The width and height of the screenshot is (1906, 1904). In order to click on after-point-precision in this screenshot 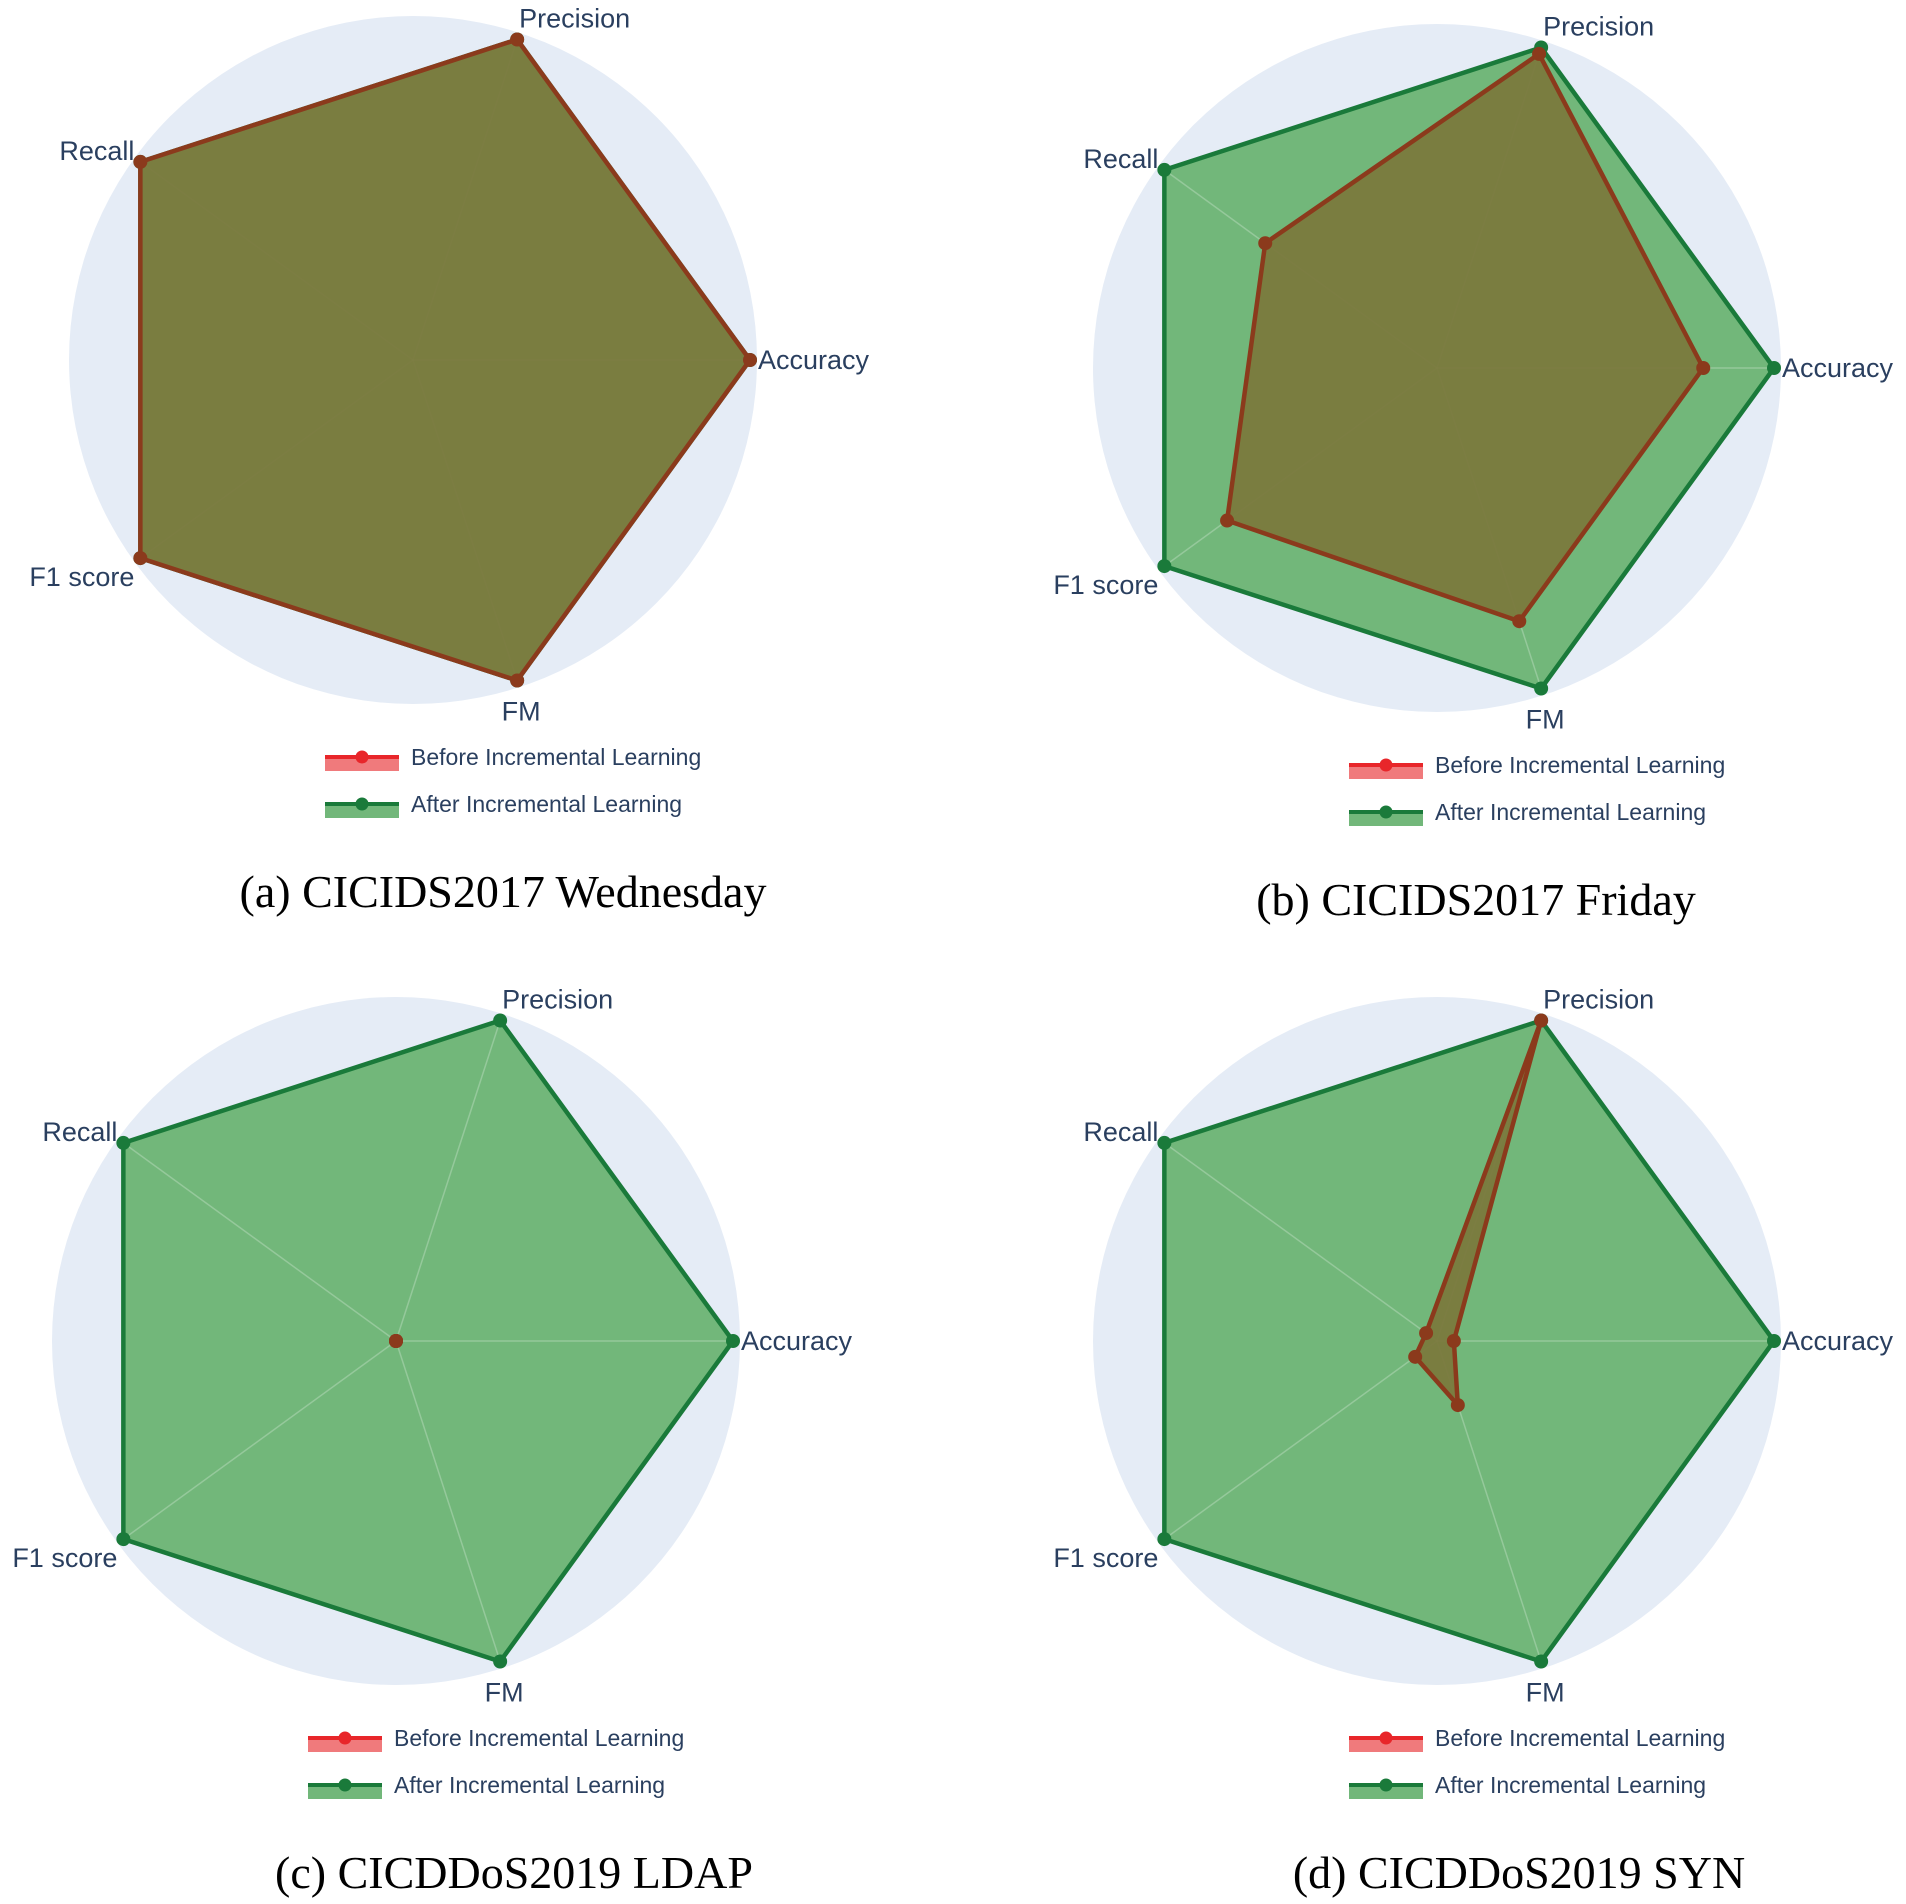, I will do `click(500, 1020)`.